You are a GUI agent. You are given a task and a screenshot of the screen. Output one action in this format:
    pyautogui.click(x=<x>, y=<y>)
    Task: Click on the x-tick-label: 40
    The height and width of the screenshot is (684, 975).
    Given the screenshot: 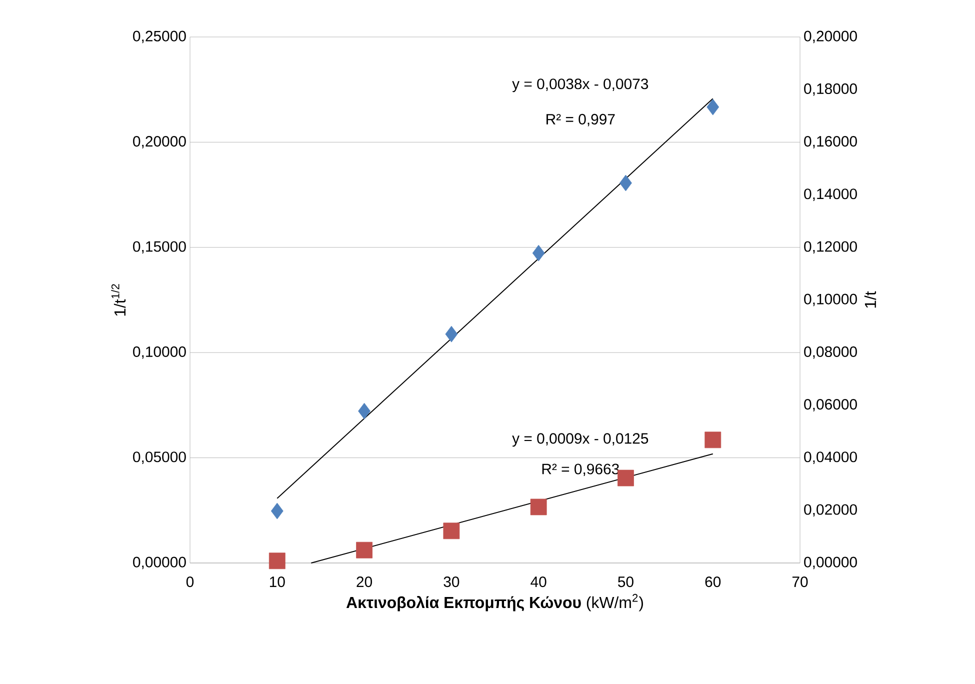 What is the action you would take?
    pyautogui.click(x=538, y=582)
    